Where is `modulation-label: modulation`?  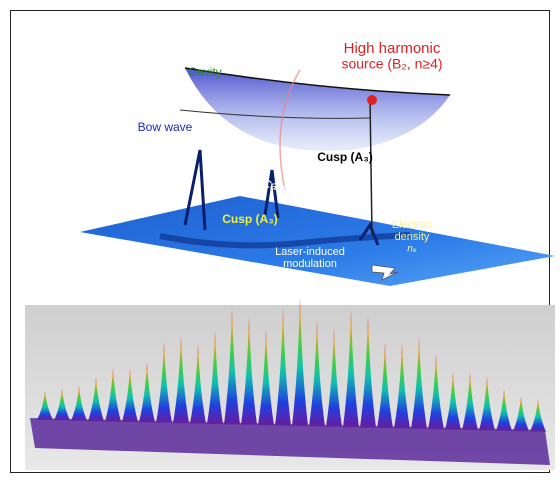
modulation-label: modulation is located at coordinates (310, 264).